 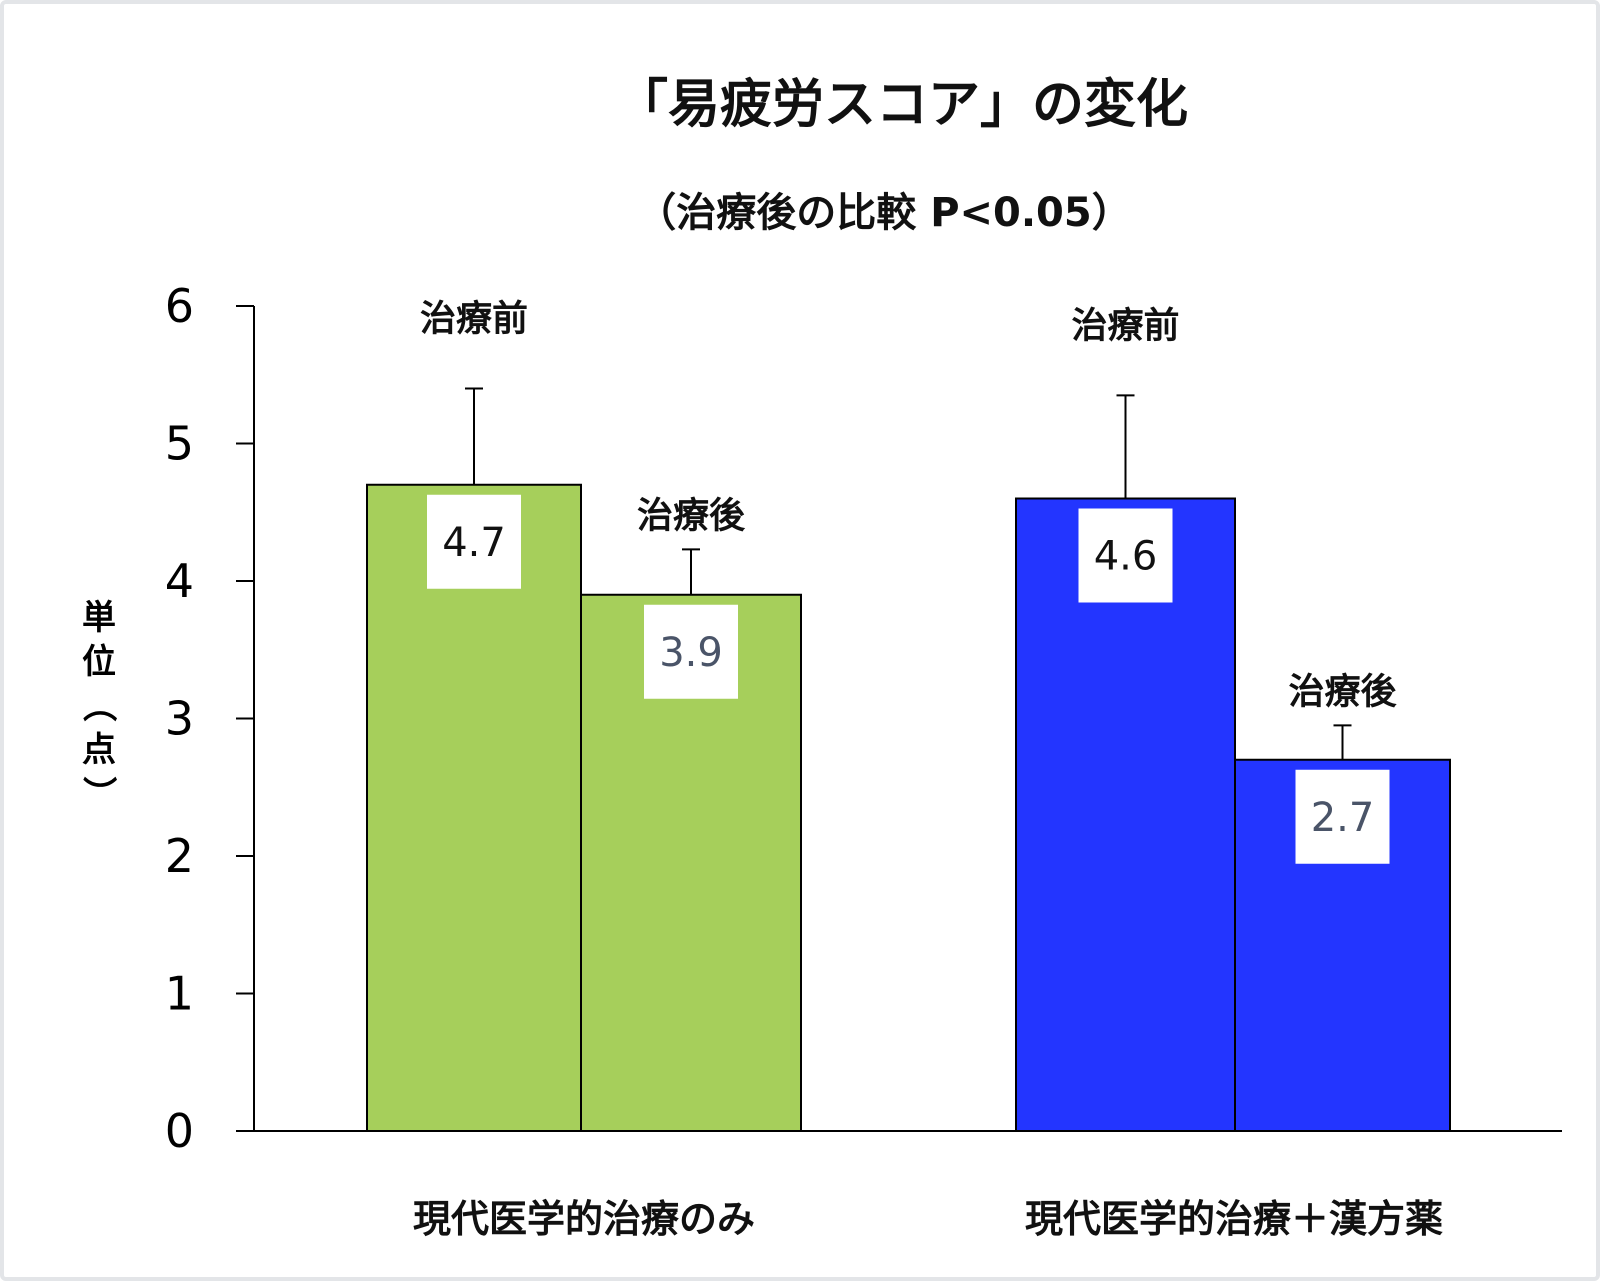 What do you see at coordinates (99, 750) in the screenshot?
I see `y-axis-label-char: 点` at bounding box center [99, 750].